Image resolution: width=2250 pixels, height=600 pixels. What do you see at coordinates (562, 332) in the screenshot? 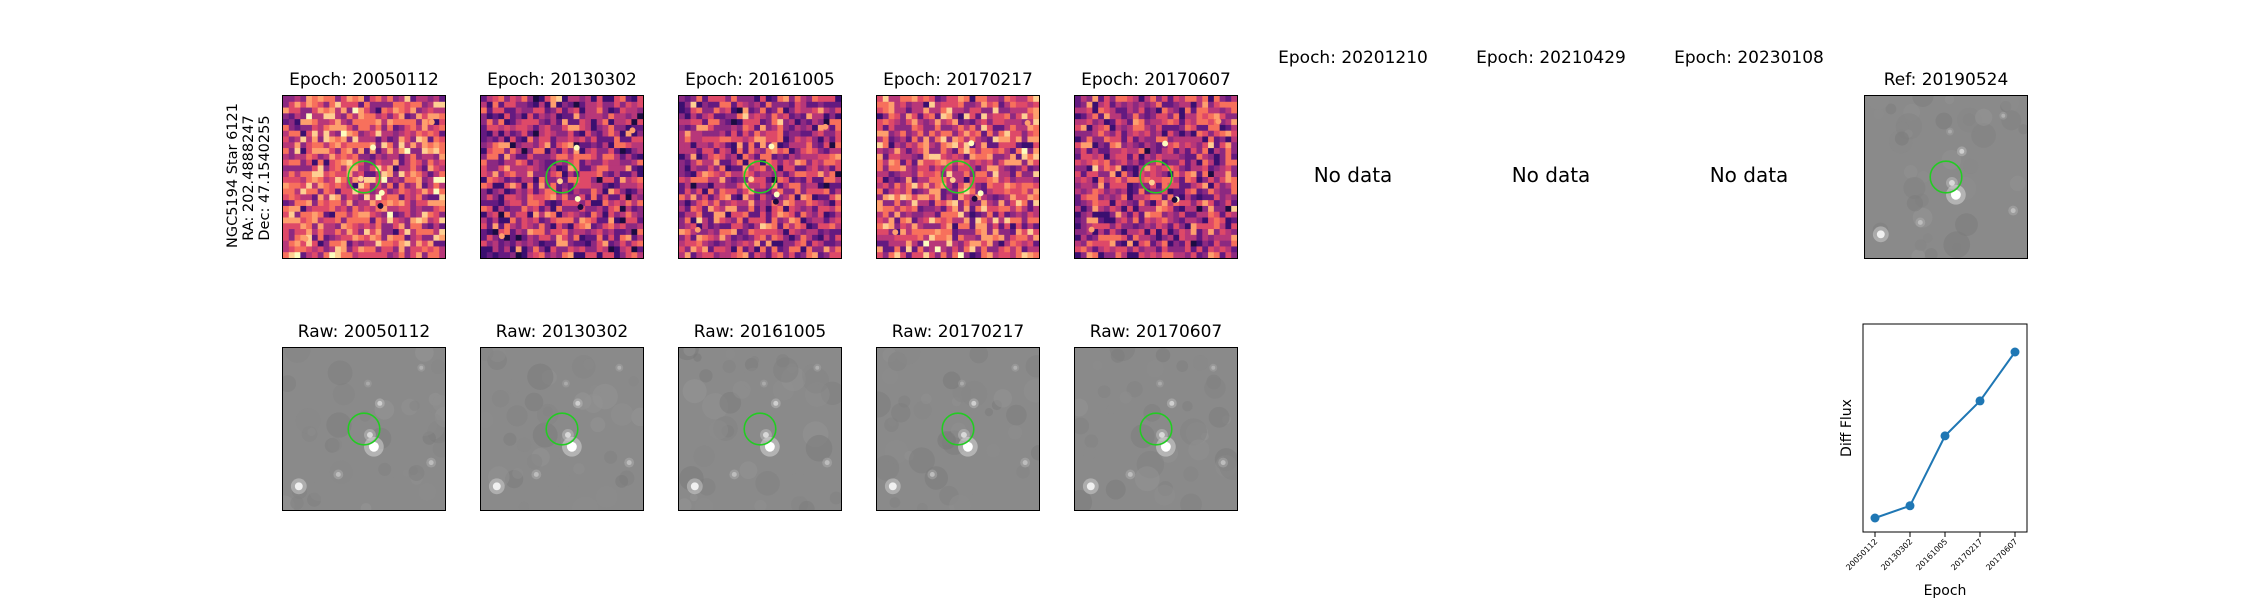
I see `raw-title-2: Raw: 20130302` at bounding box center [562, 332].